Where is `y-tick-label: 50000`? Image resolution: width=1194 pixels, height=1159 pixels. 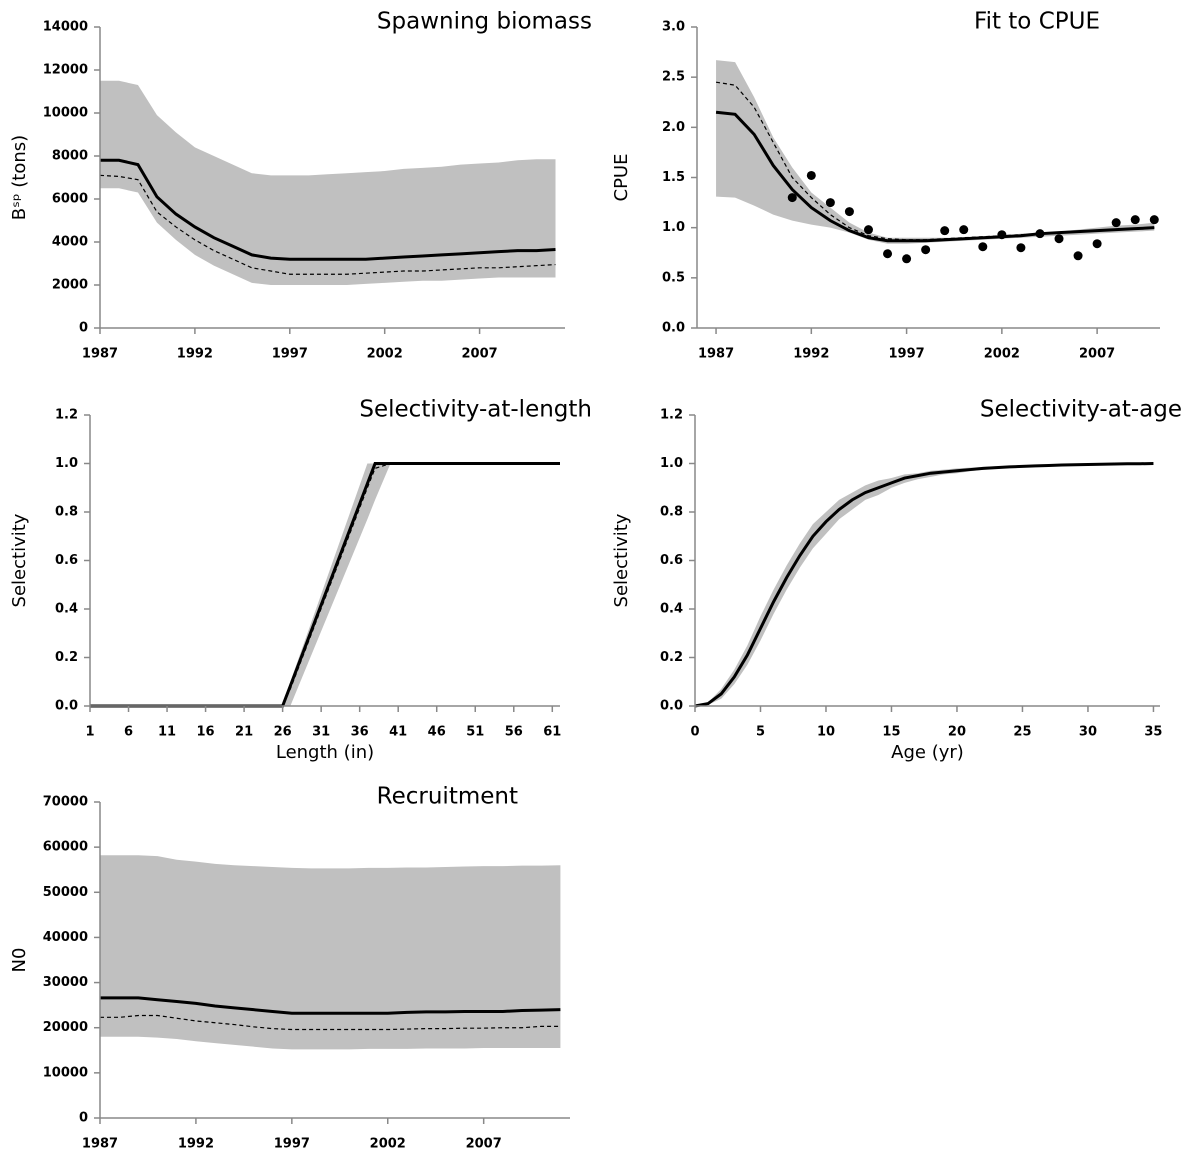
y-tick-label: 50000 is located at coordinates (65, 892).